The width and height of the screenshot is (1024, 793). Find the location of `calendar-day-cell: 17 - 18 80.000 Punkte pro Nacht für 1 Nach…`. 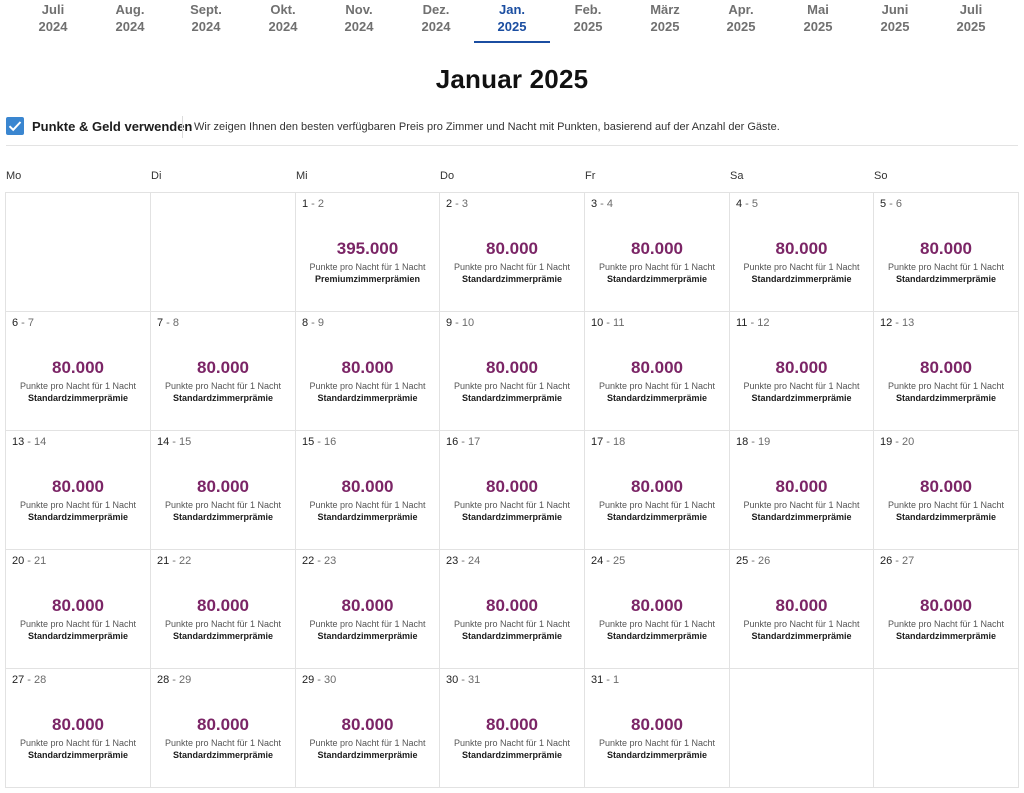

calendar-day-cell: 17 - 18 80.000 Punkte pro Nacht für 1 Nach… is located at coordinates (657, 490).